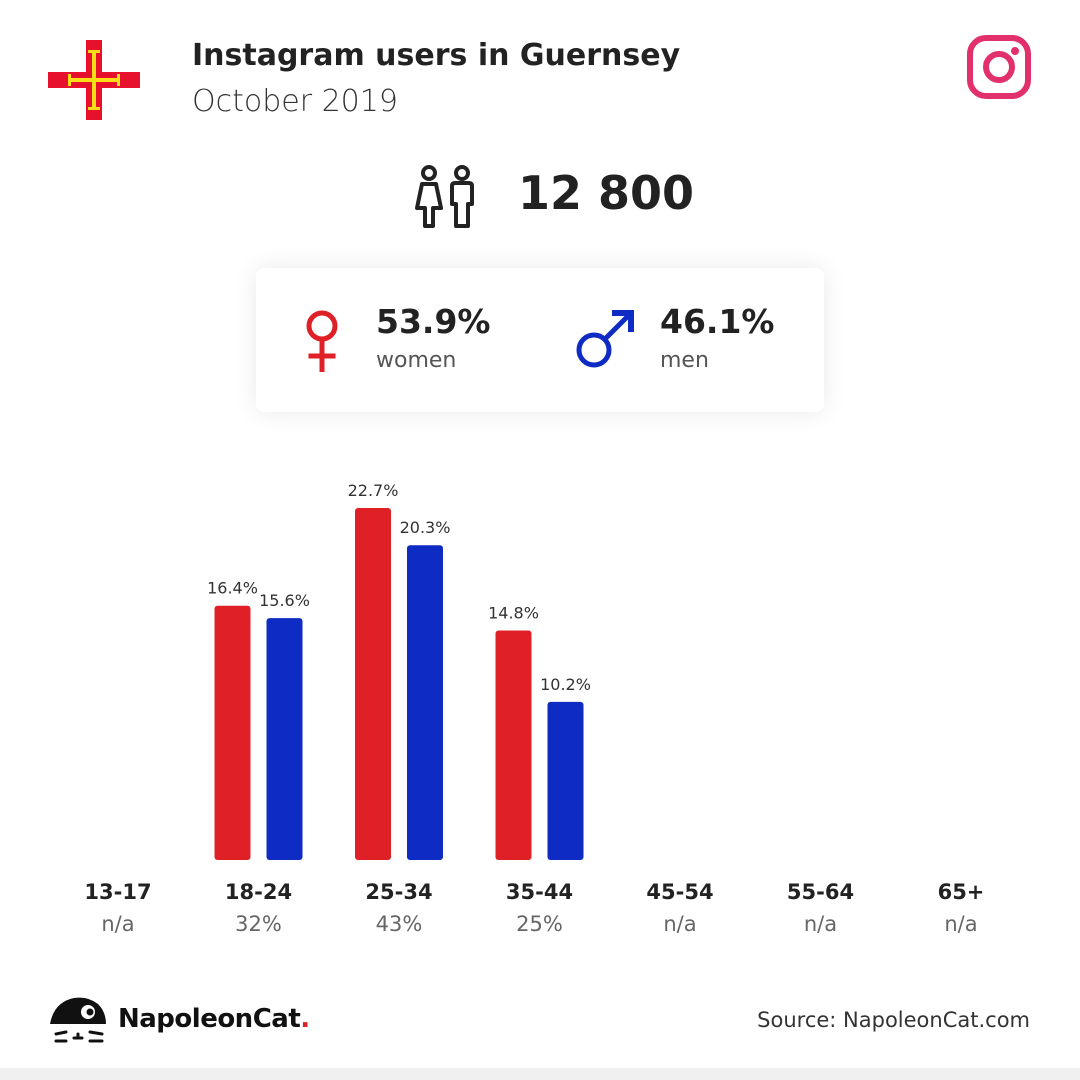 The image size is (1080, 1080). Describe the element at coordinates (606, 193) in the screenshot. I see `total-users: 12 800` at that location.